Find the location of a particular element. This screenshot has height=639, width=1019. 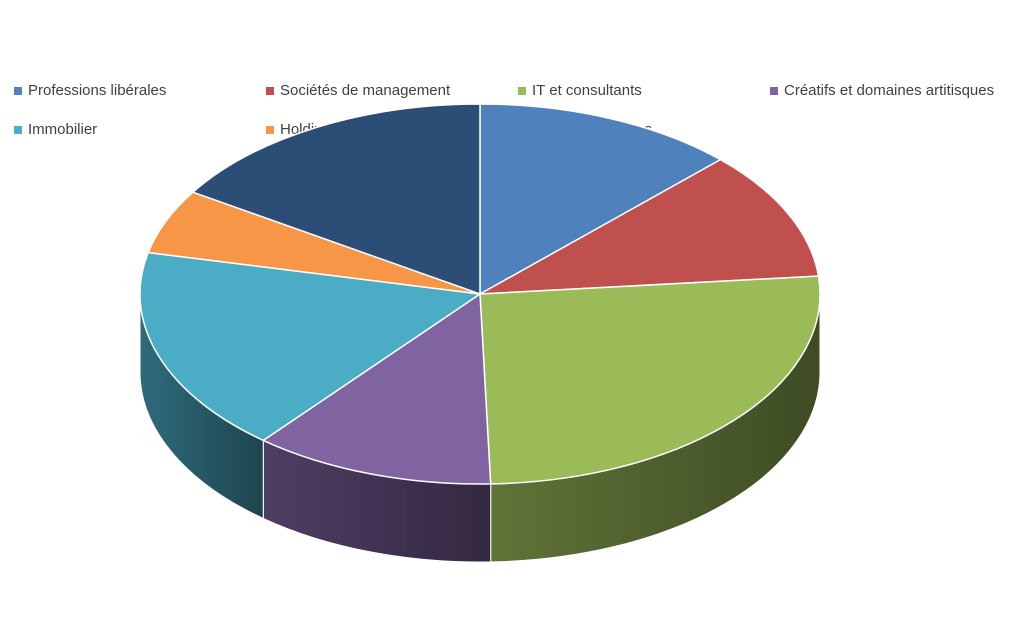

legend-label: Sociétés de management is located at coordinates (365, 90).